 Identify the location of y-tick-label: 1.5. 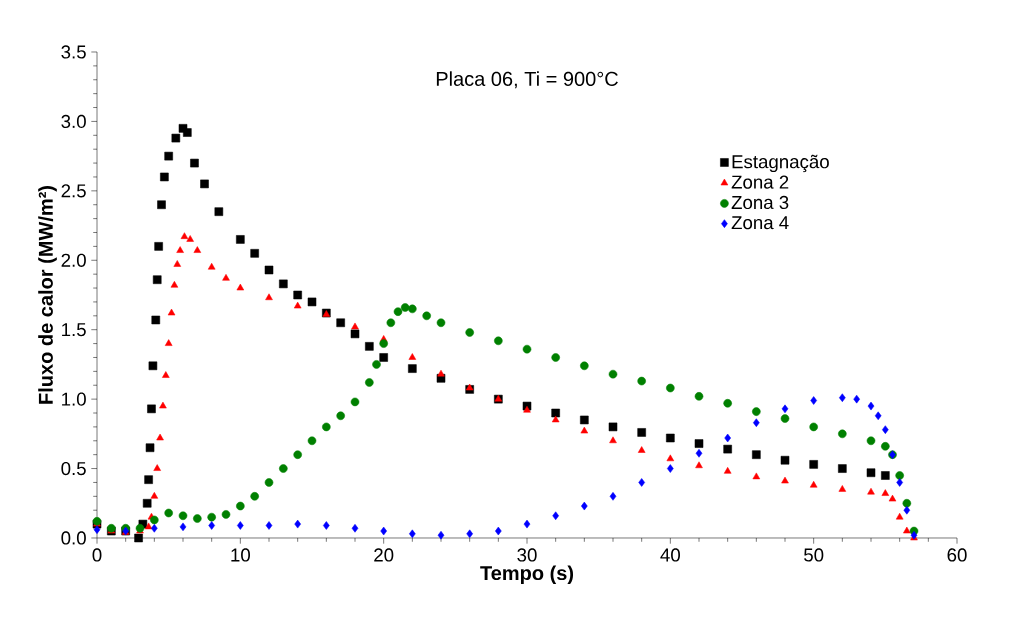
(74, 330).